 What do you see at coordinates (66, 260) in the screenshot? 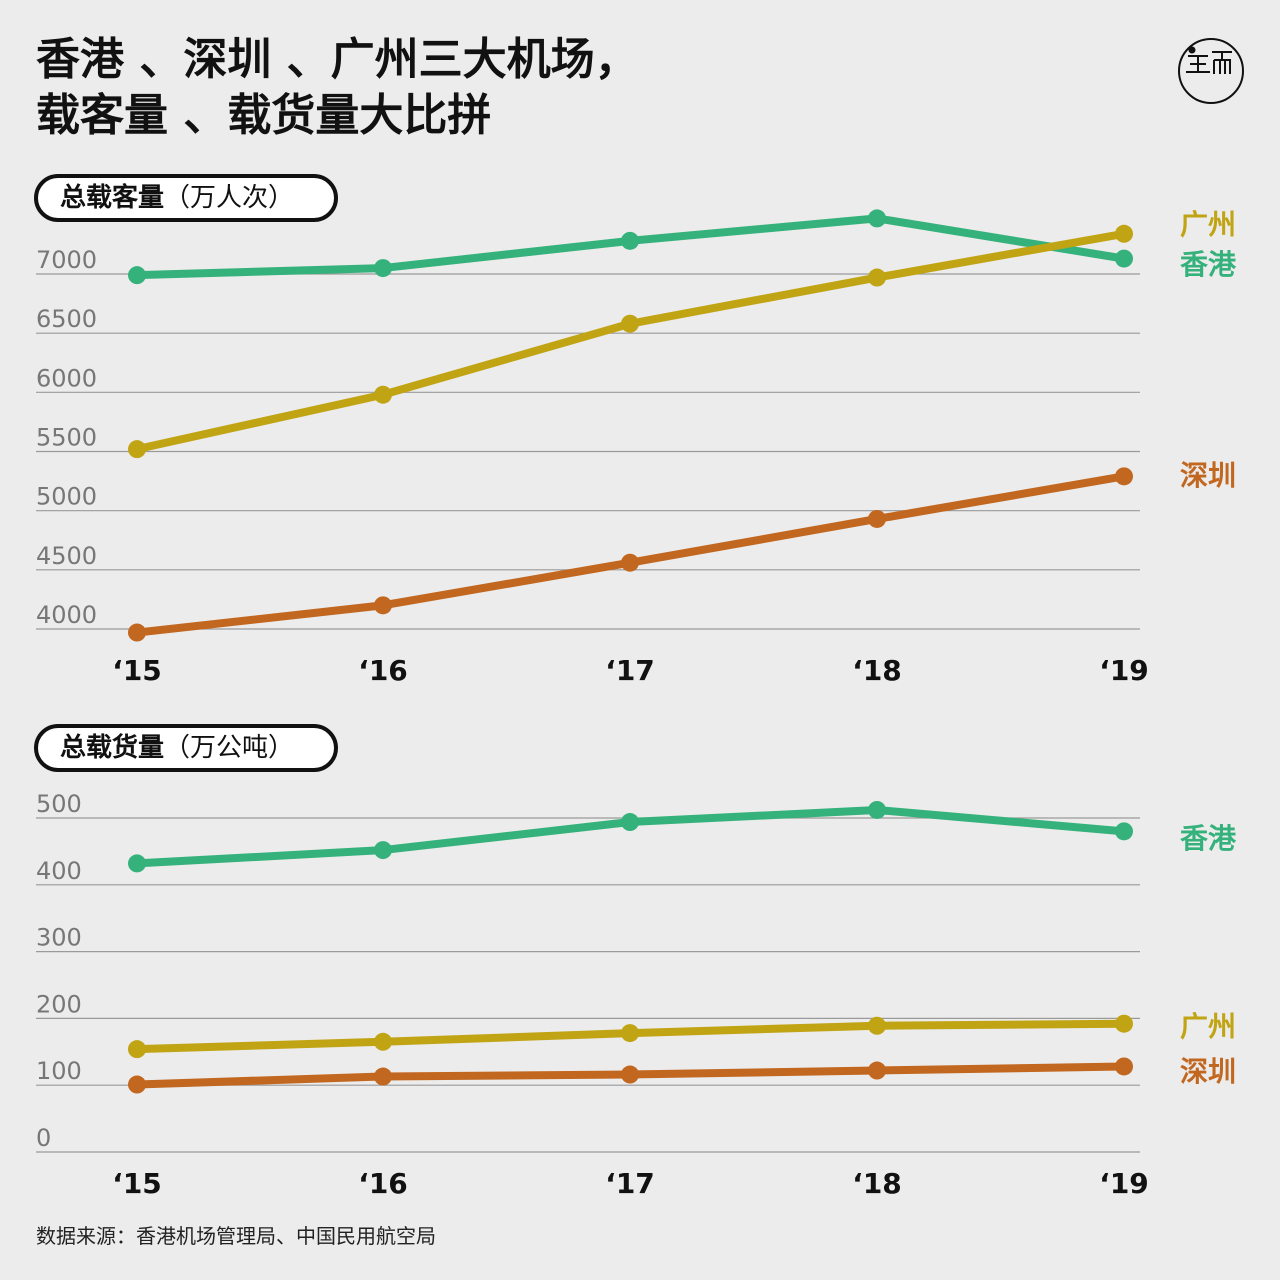
I see `y-tick-label: 7000` at bounding box center [66, 260].